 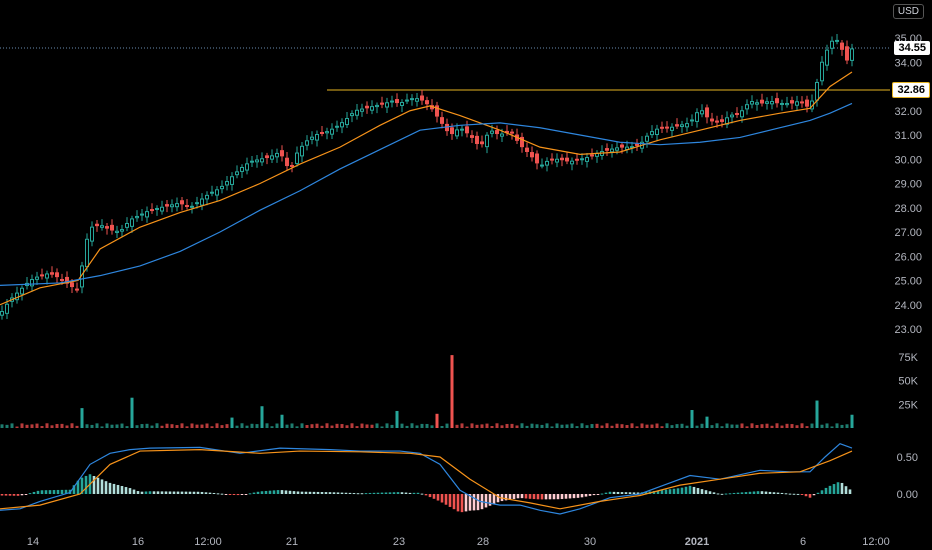 What do you see at coordinates (426, 478) in the screenshot?
I see `macd-line` at bounding box center [426, 478].